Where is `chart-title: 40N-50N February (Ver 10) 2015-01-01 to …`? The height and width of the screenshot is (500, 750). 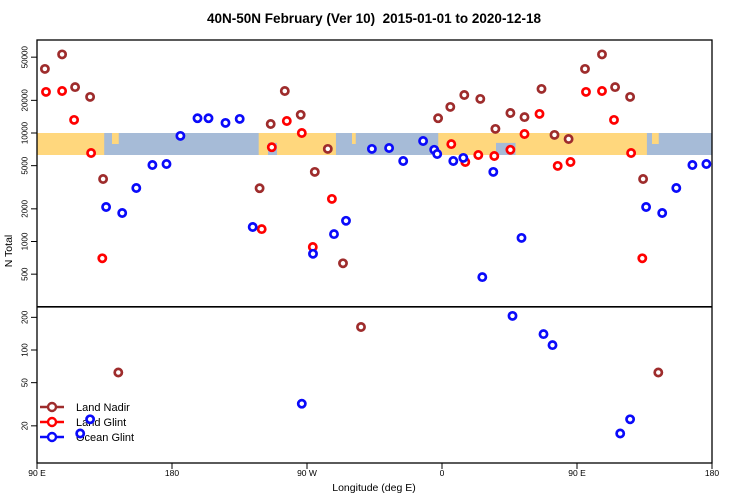
chart-title: 40N-50N February (Ver 10) 2015-01-01 to … is located at coordinates (374, 18).